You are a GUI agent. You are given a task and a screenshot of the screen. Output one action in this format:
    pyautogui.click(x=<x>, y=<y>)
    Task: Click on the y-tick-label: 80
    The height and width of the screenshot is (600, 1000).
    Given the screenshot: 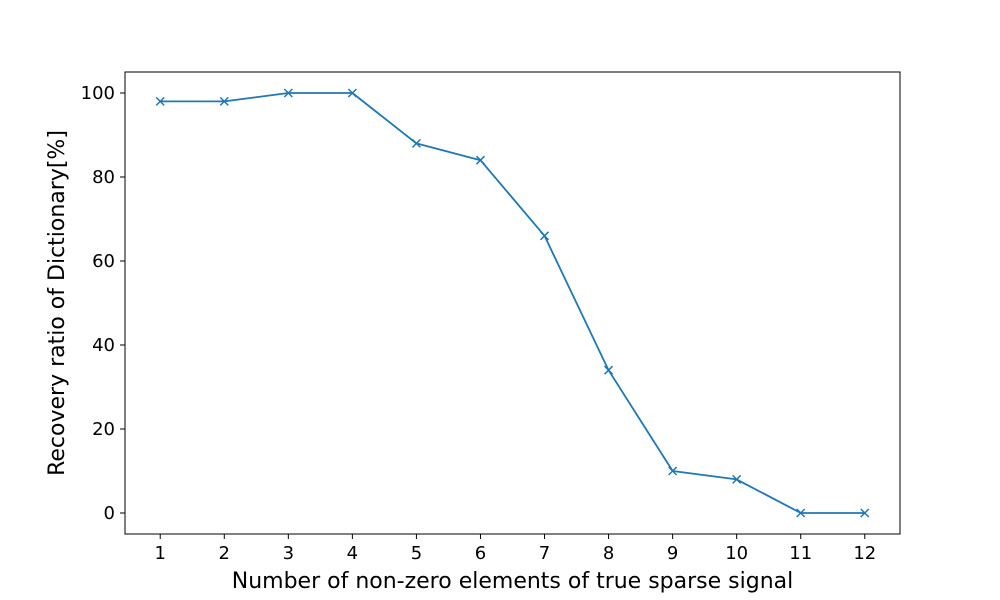 What is the action you would take?
    pyautogui.click(x=103, y=177)
    